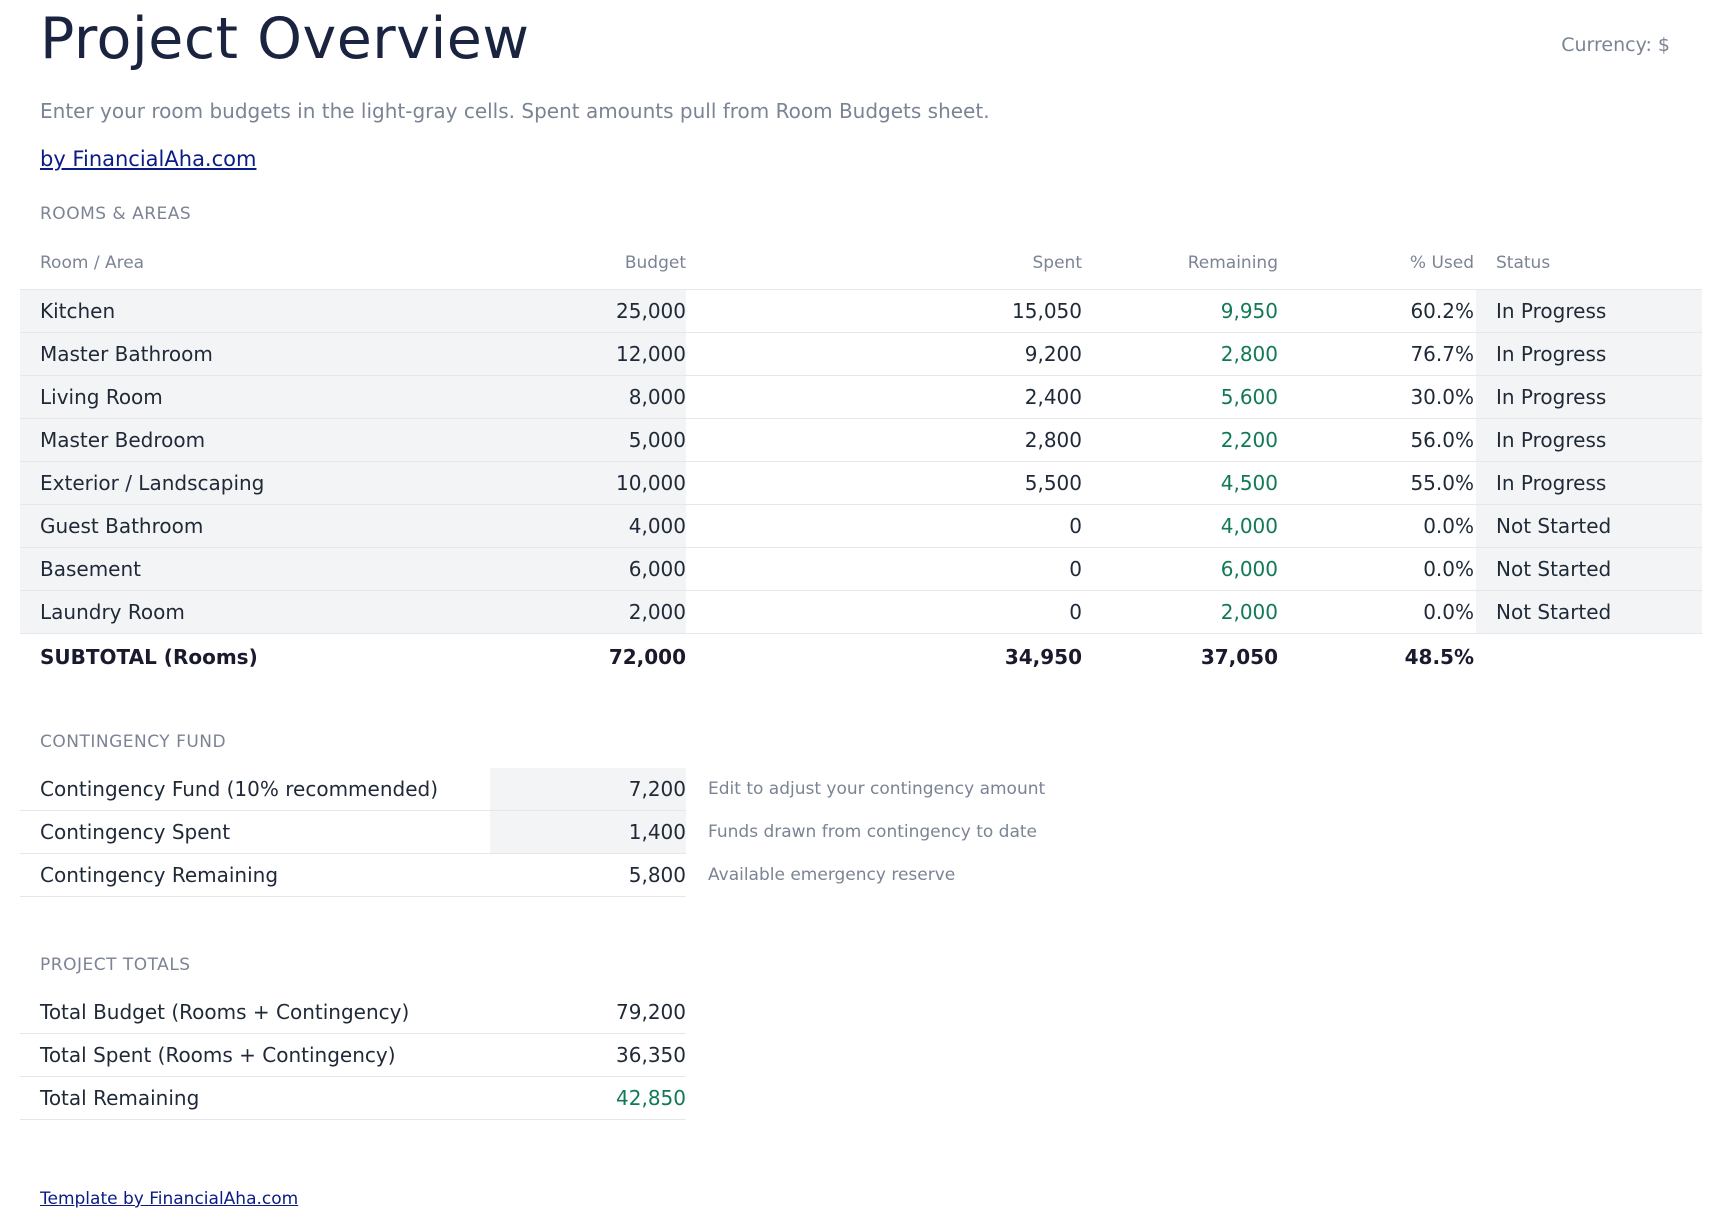 This screenshot has height=1227, width=1712. What do you see at coordinates (1442, 440) in the screenshot?
I see `room-percent-used: 56.0%` at bounding box center [1442, 440].